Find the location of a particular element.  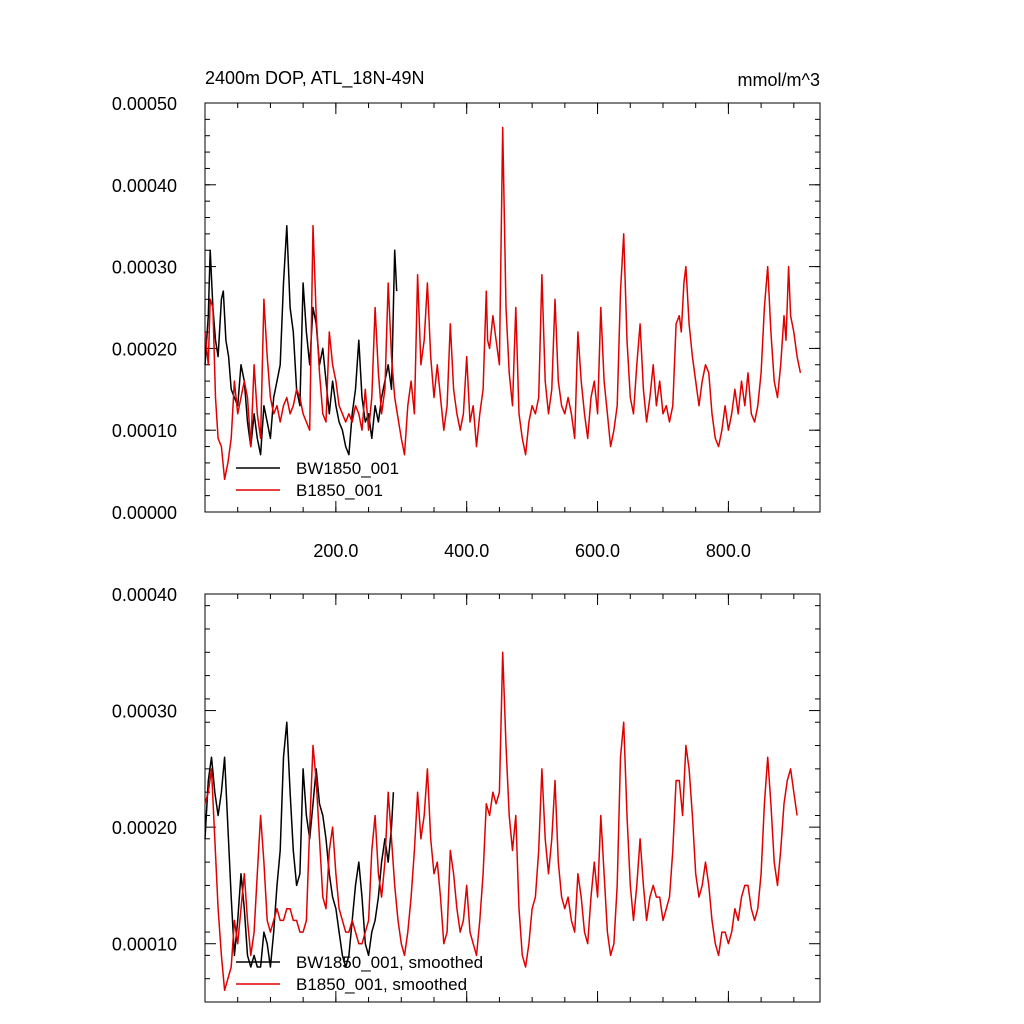

y-tick-label: 0.00000 is located at coordinates (144, 513).